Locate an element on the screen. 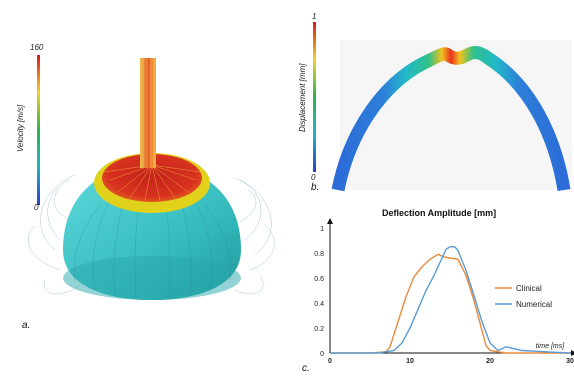  chart-title: Deflection Amplitude [mm] is located at coordinates (439, 213).